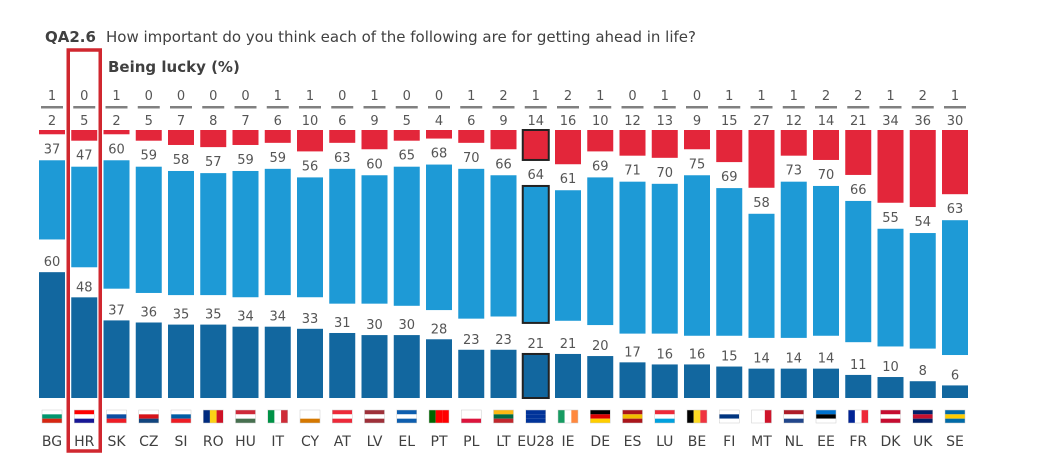 This screenshot has height=453, width=1041. I want to click on category-label: ES, so click(633, 442).